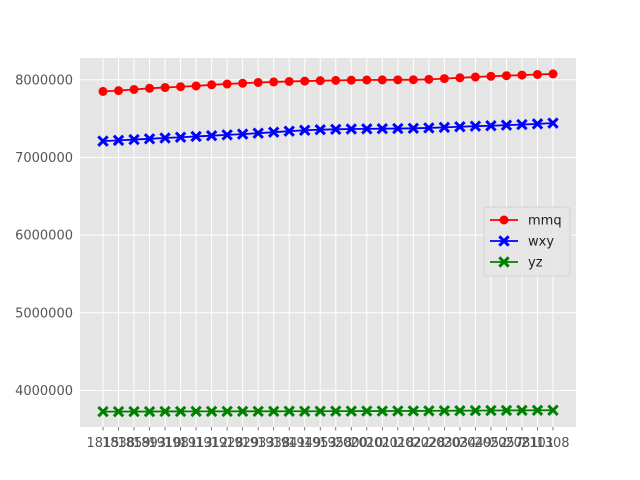  I want to click on y-tick-label: 5000000, so click(44, 313).